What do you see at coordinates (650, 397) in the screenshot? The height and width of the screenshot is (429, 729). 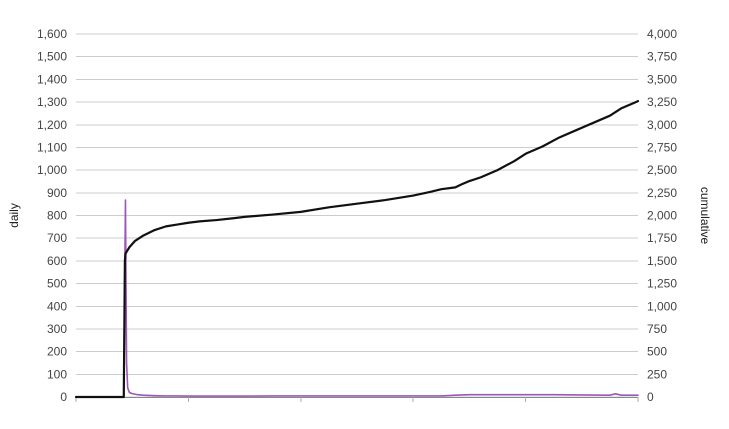 I see `right-y-tick-label: 0` at bounding box center [650, 397].